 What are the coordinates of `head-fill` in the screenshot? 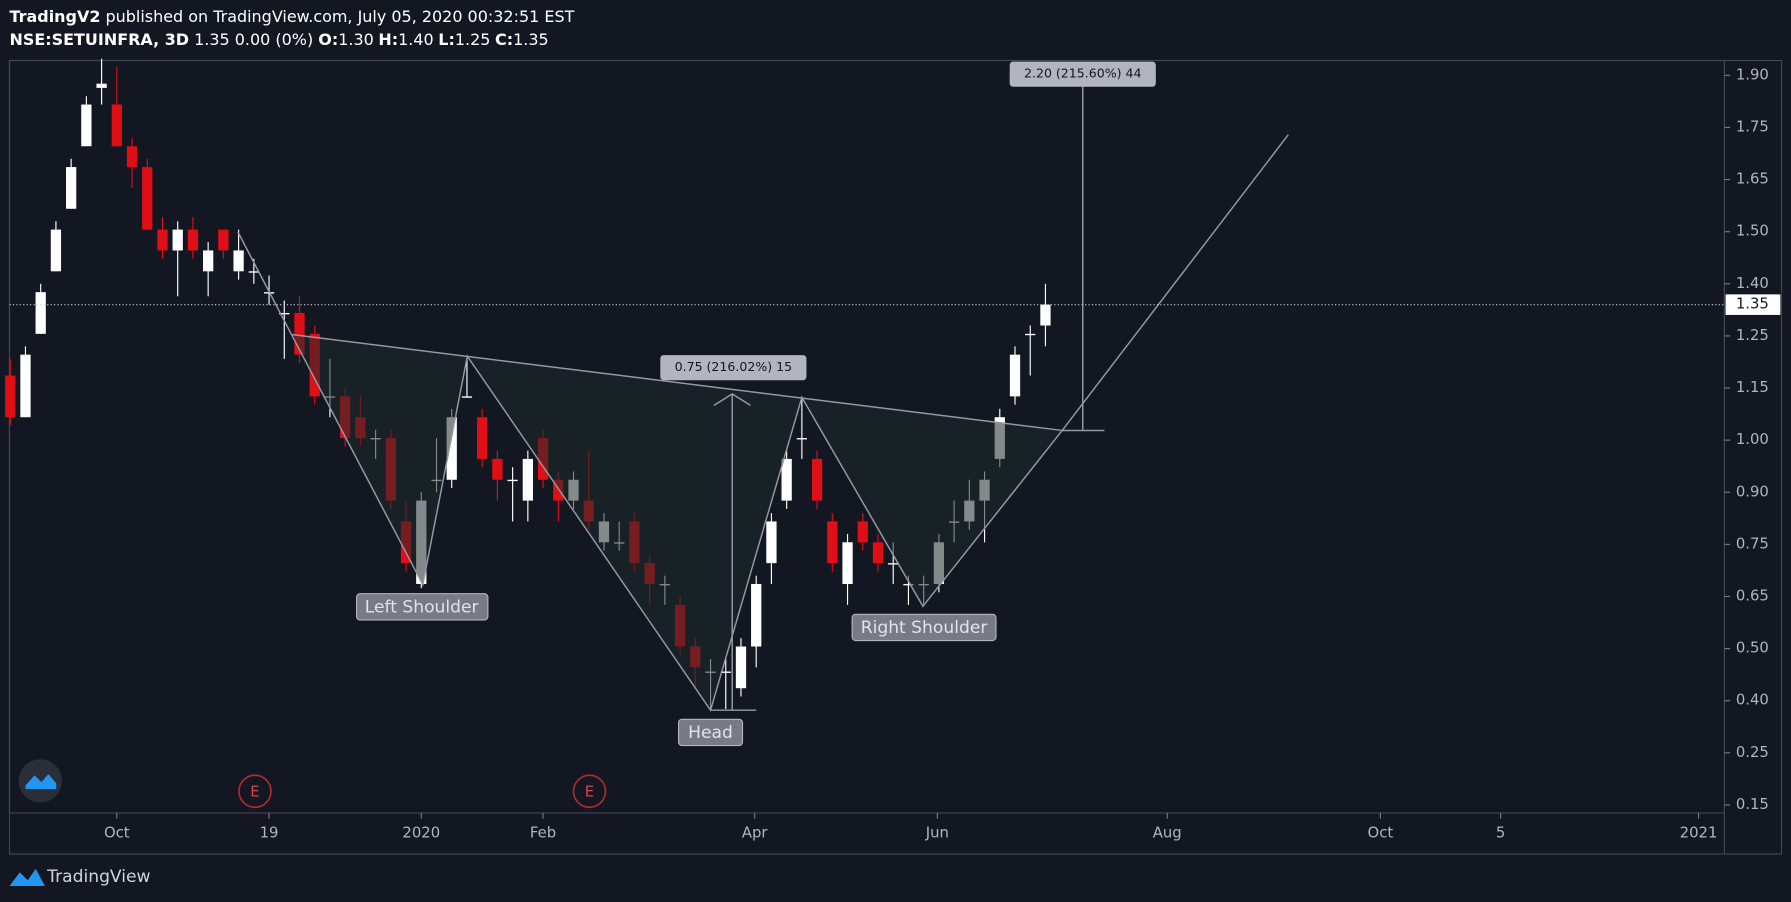 It's located at (634, 533).